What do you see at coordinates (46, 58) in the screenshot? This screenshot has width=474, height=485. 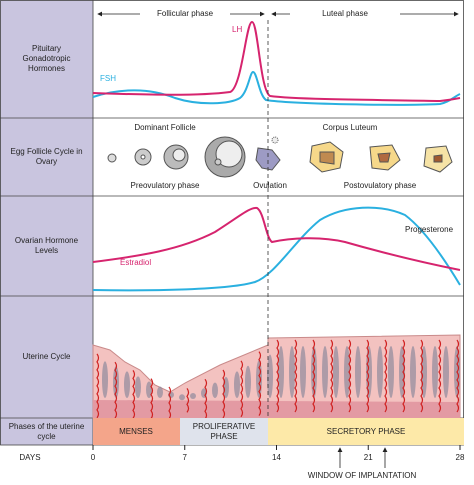 I see `row-label: Pituitary Gonadotropic Hormones` at bounding box center [46, 58].